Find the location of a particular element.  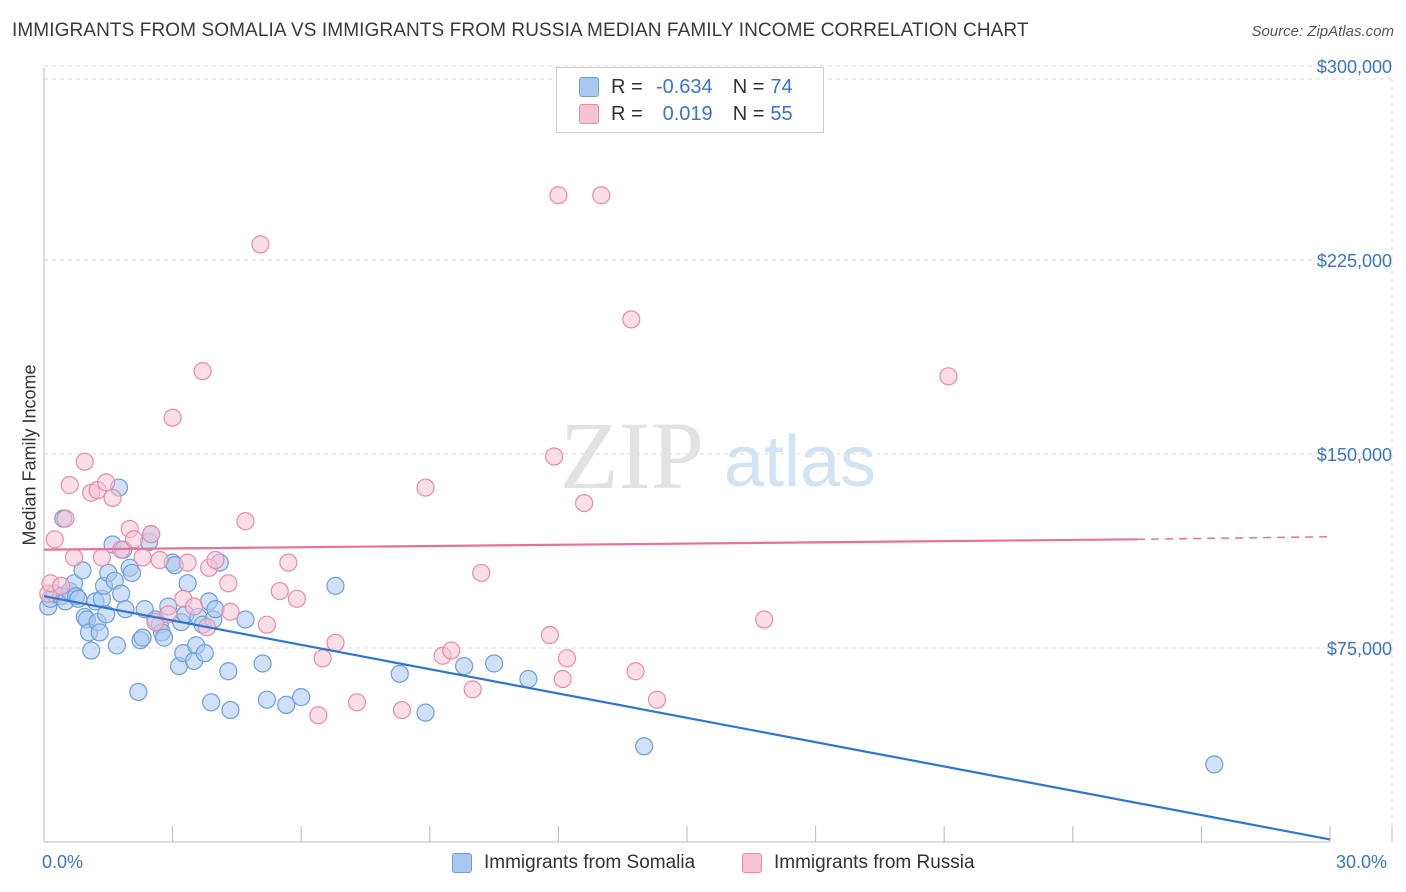

y-tick-label: $150,000 is located at coordinates (1354, 455).